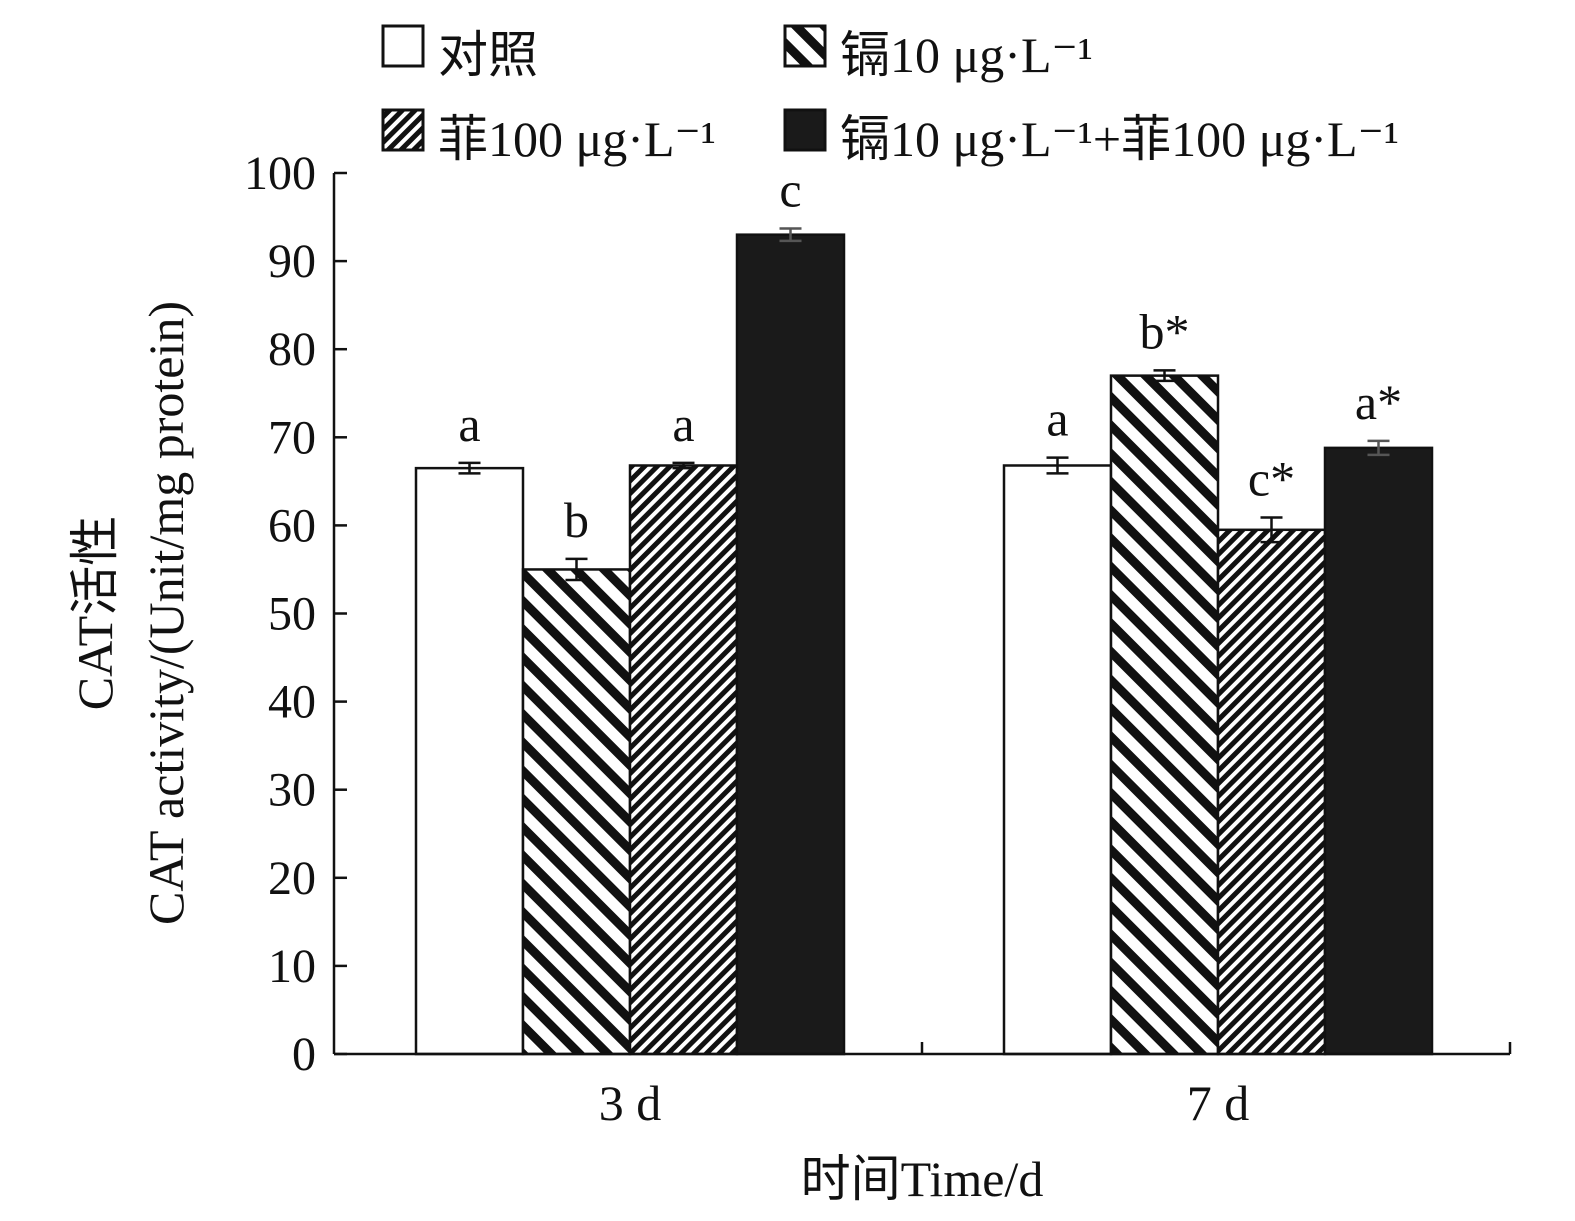  What do you see at coordinates (488, 55) in the screenshot?
I see `legend-label-1: 对照` at bounding box center [488, 55].